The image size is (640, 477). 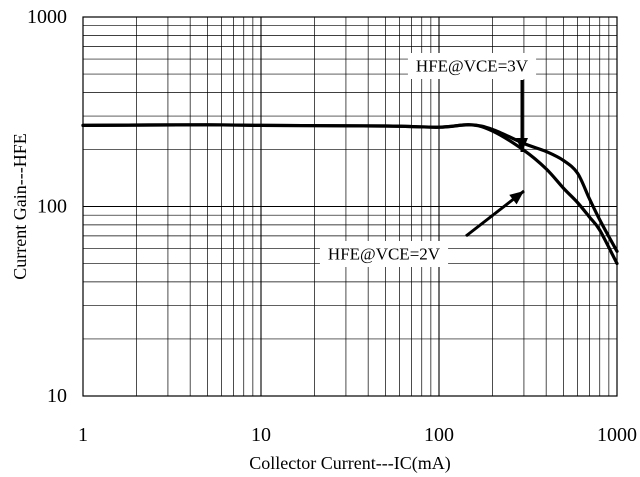 What do you see at coordinates (47, 17) in the screenshot?
I see `y-tick-label: 1000` at bounding box center [47, 17].